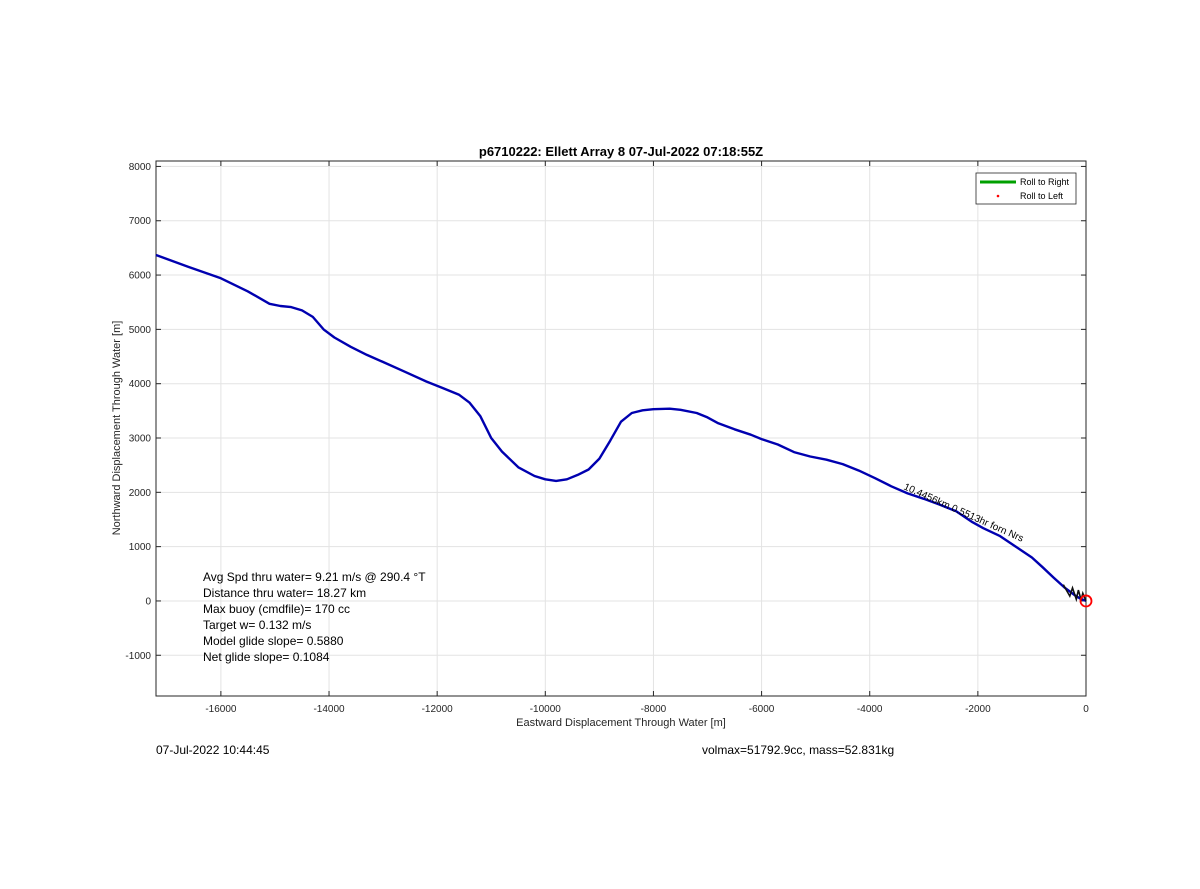 The width and height of the screenshot is (1200, 889). Describe the element at coordinates (654, 709) in the screenshot. I see `x-tick-label: -8000` at that location.